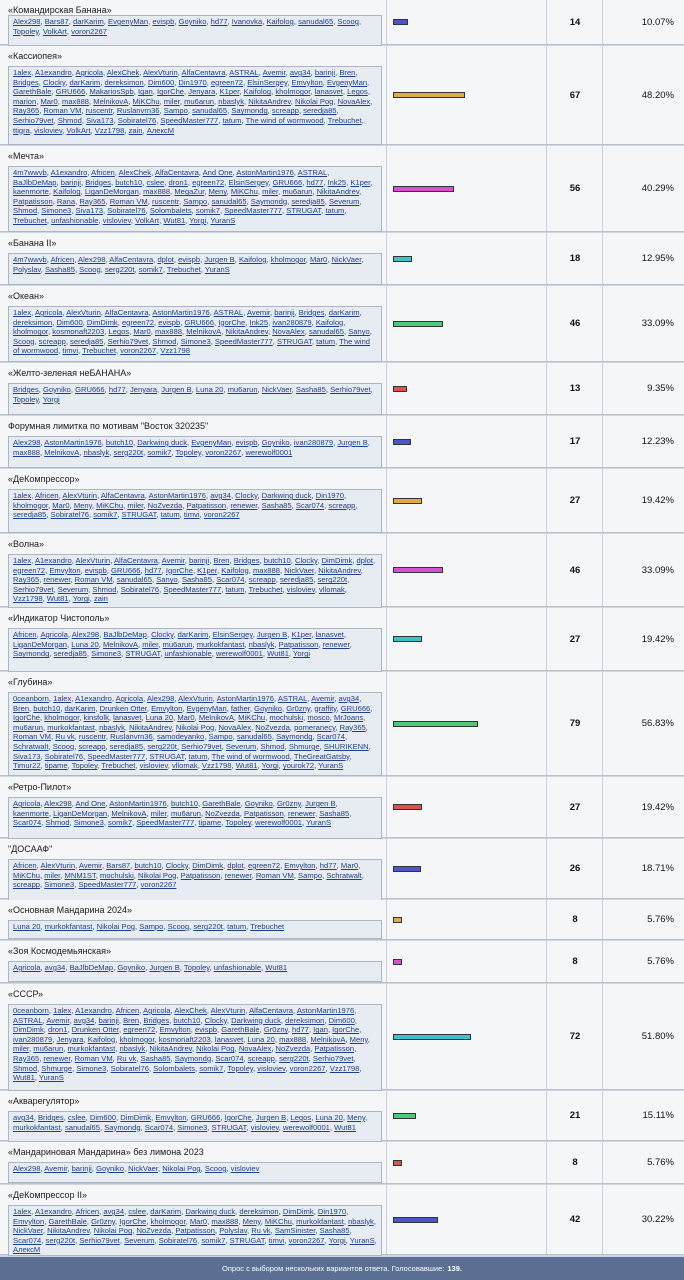 This screenshot has height=1280, width=684. I want to click on voter-link: dereksimon, so click(305, 1020).